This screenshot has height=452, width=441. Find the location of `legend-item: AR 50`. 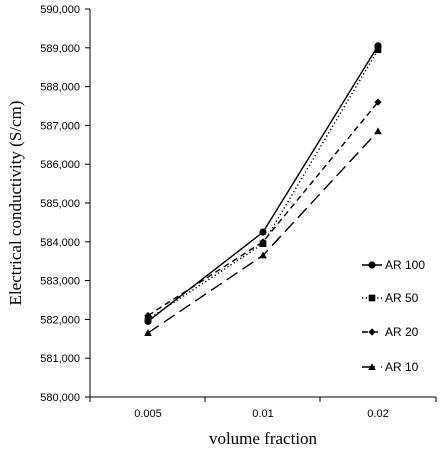

legend-item: AR 50 is located at coordinates (390, 298).